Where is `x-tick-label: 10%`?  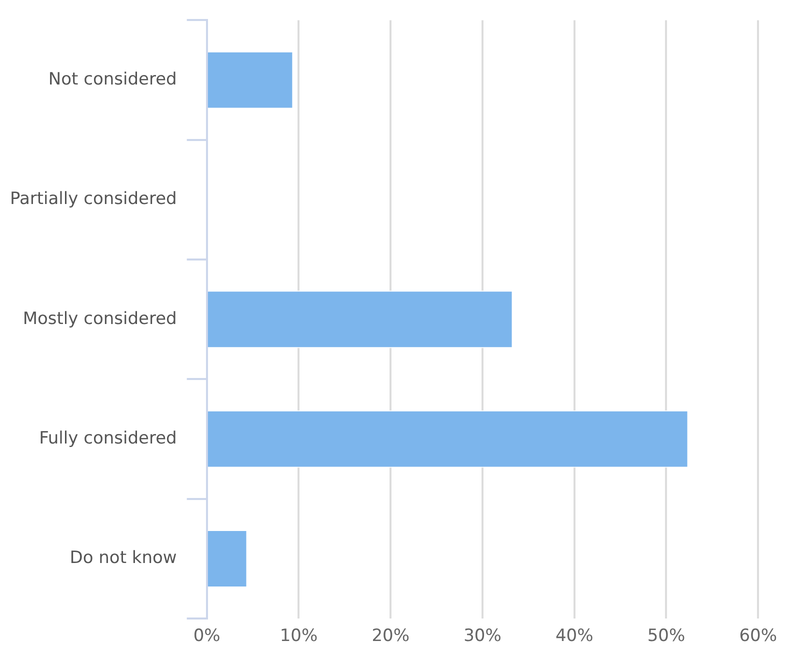
x-tick-label: 10% is located at coordinates (299, 636).